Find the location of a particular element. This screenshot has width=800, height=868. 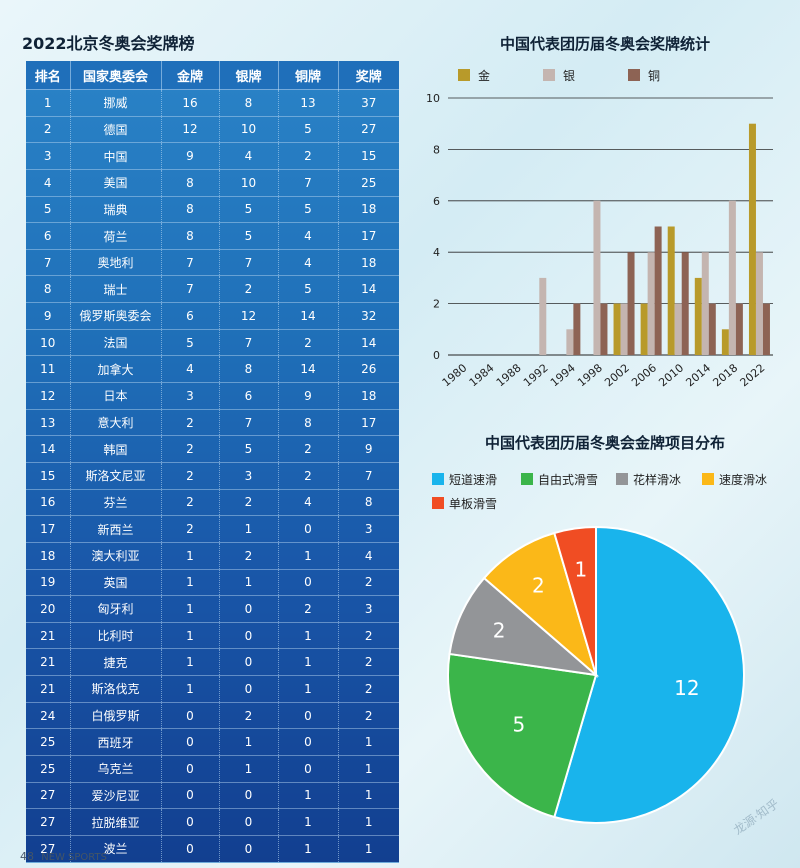

table-cell: 21 is located at coordinates (48, 662).